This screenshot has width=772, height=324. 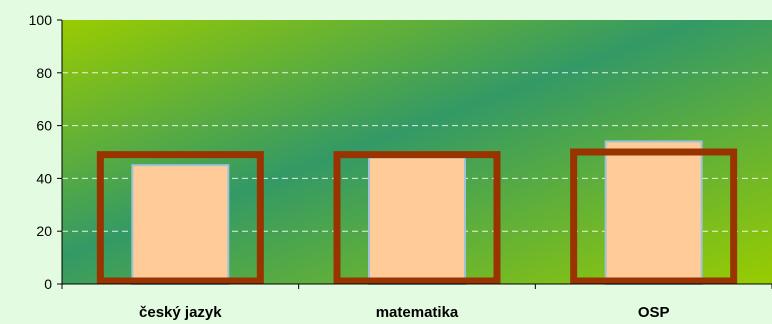 I want to click on y-tick-label: 0, so click(x=48, y=284).